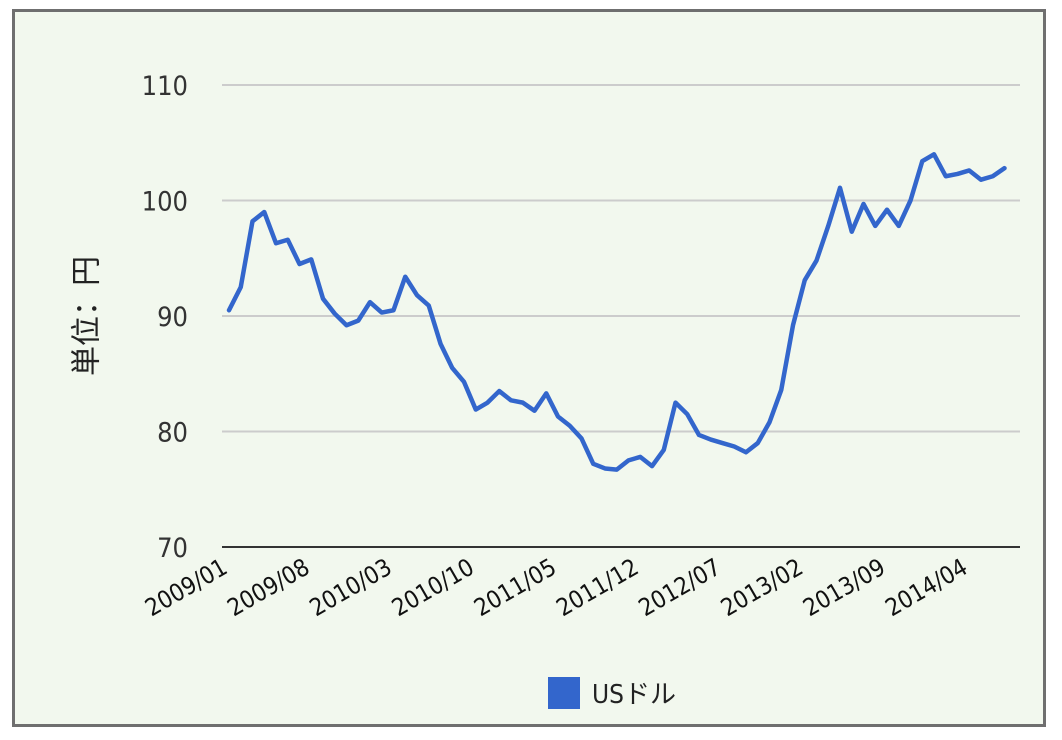  What do you see at coordinates (927, 587) in the screenshot?
I see `x-tick-label: 2014/04` at bounding box center [927, 587].